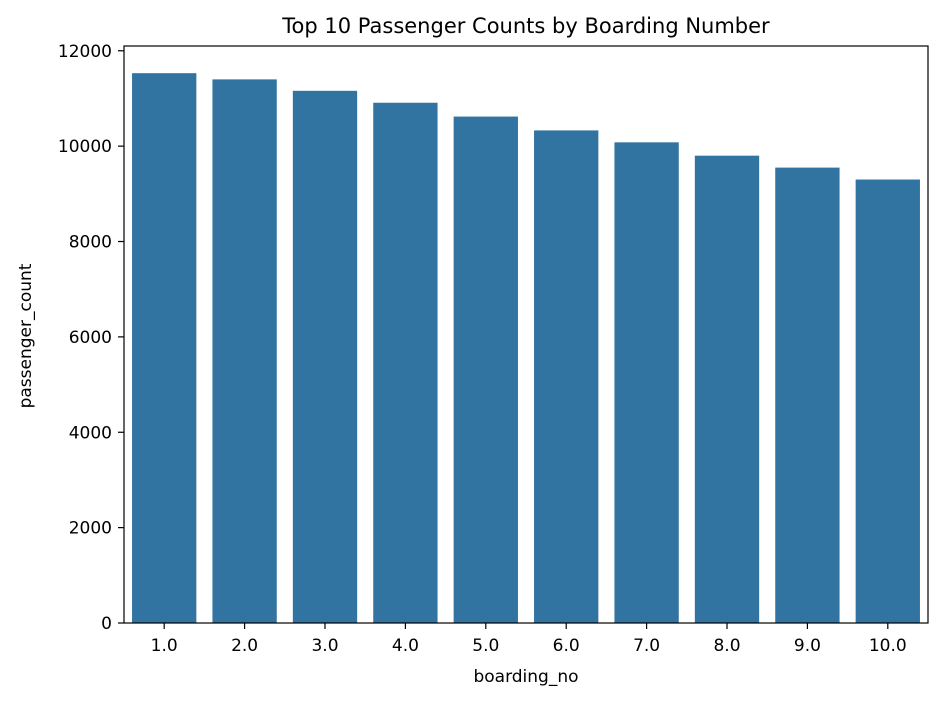 The width and height of the screenshot is (944, 701). What do you see at coordinates (85, 147) in the screenshot?
I see `y-tick-label: 10000` at bounding box center [85, 147].